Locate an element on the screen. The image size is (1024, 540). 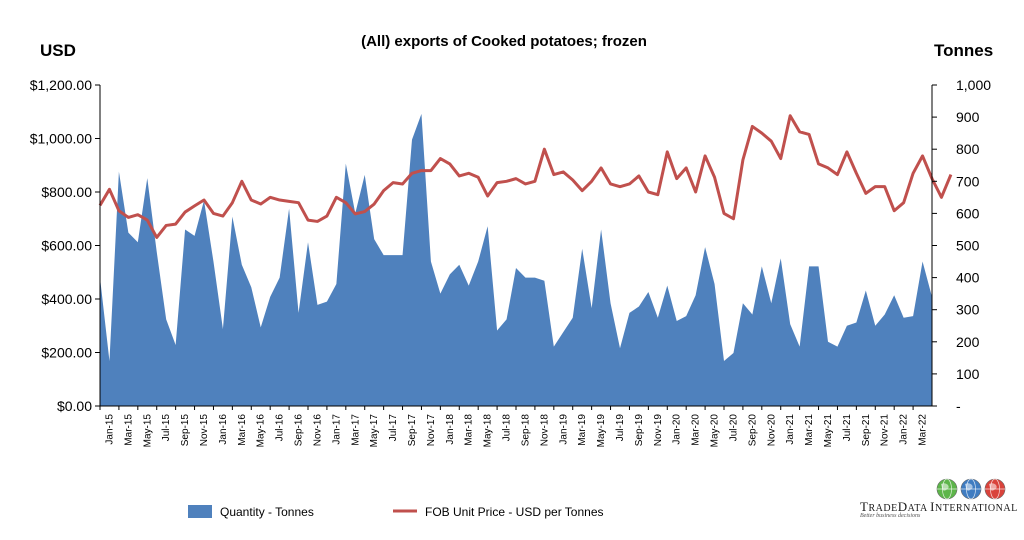
x-tick-label: Nov-20 is located at coordinates (771, 430).